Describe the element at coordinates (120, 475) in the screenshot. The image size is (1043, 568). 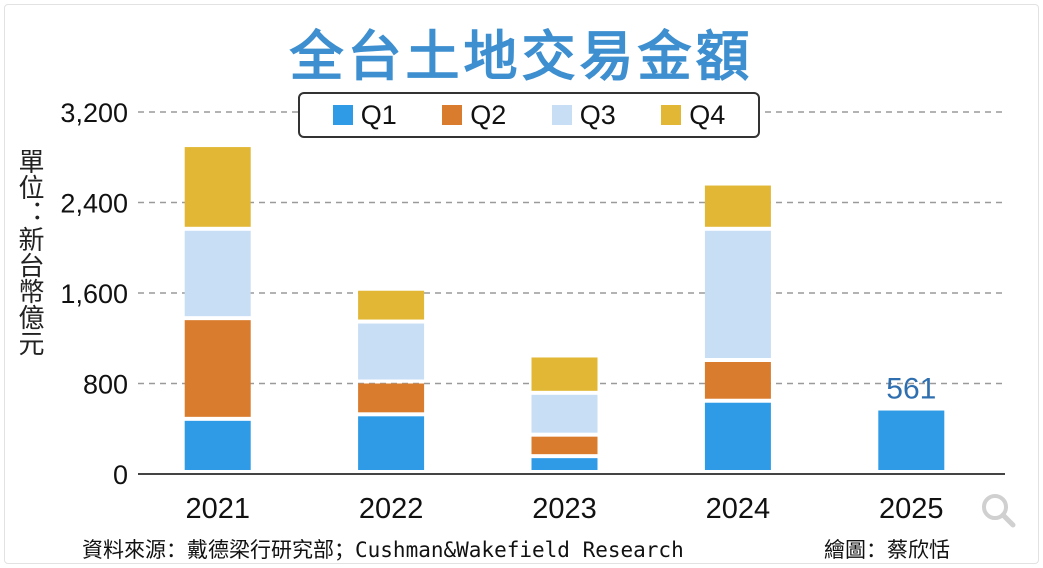
I see `y-tick-label: 0` at that location.